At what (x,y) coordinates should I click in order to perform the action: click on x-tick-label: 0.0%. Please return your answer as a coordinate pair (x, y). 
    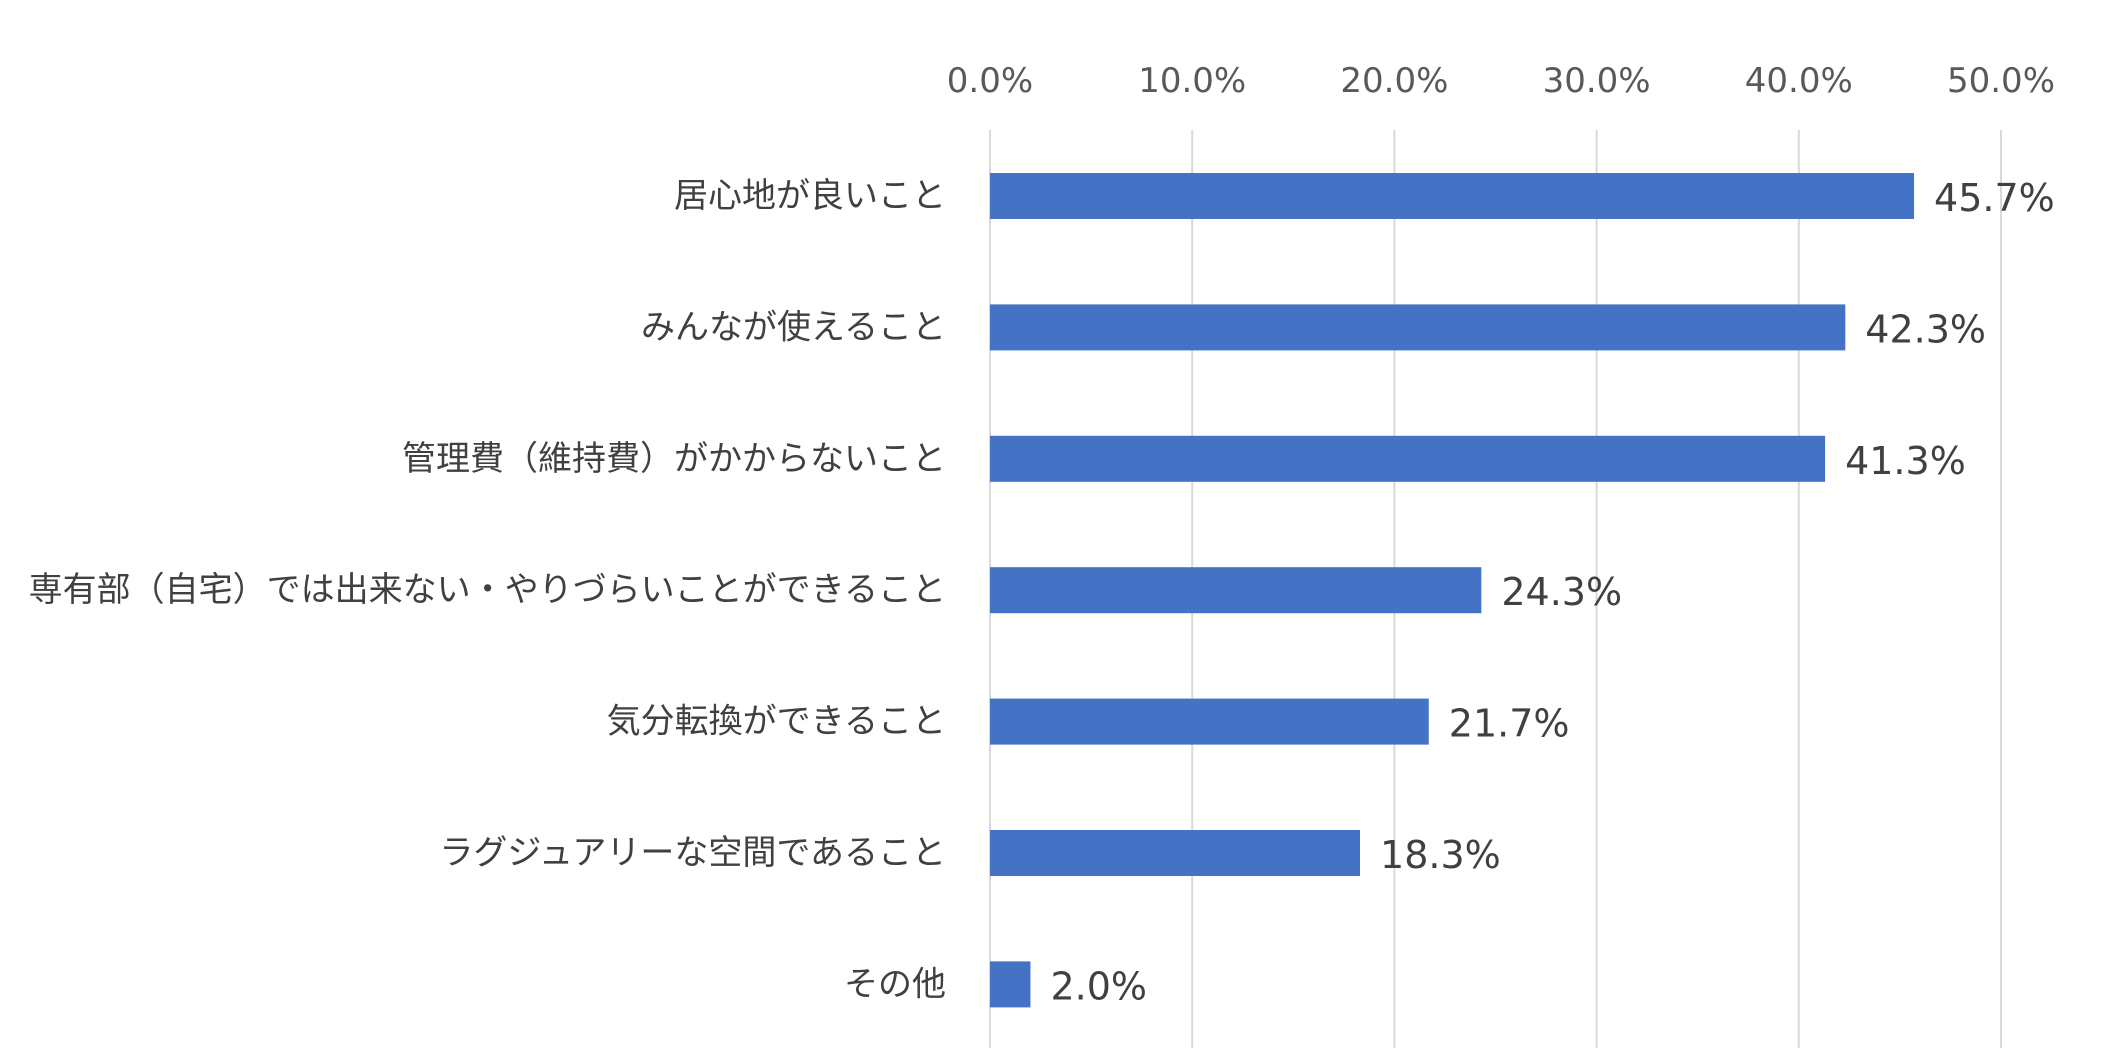
    Looking at the image, I should click on (990, 81).